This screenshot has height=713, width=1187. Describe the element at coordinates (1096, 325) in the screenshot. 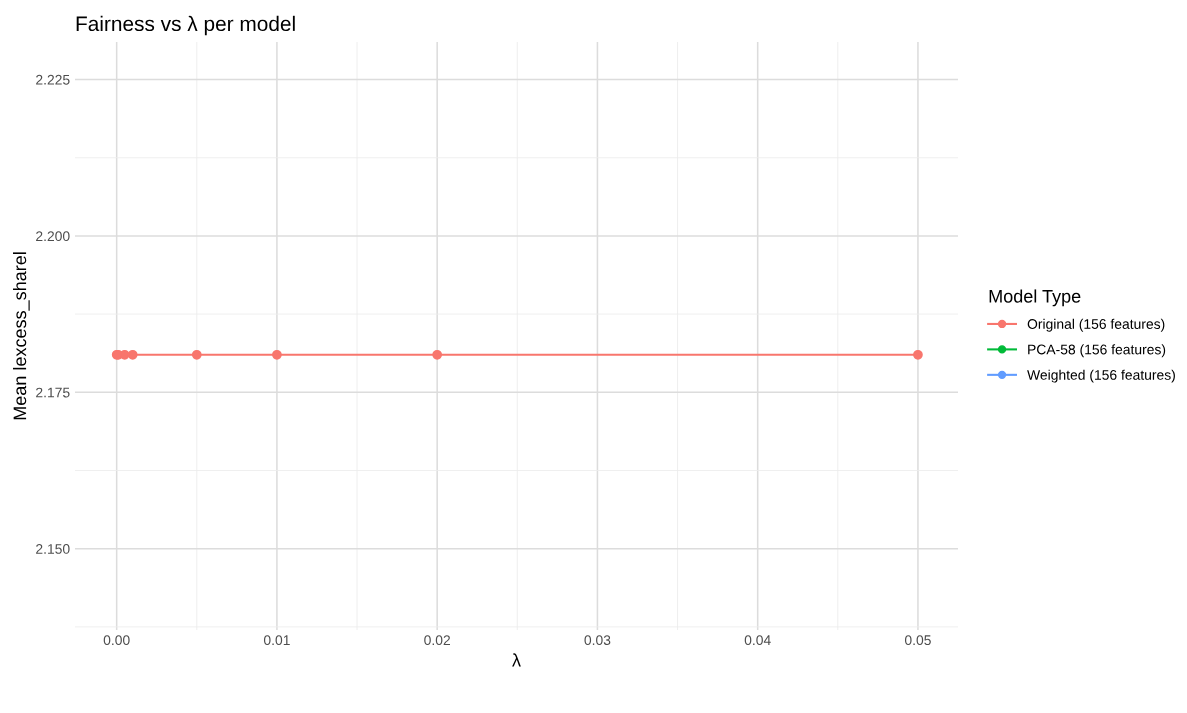

I see `legend-label: Original (156 features)` at that location.